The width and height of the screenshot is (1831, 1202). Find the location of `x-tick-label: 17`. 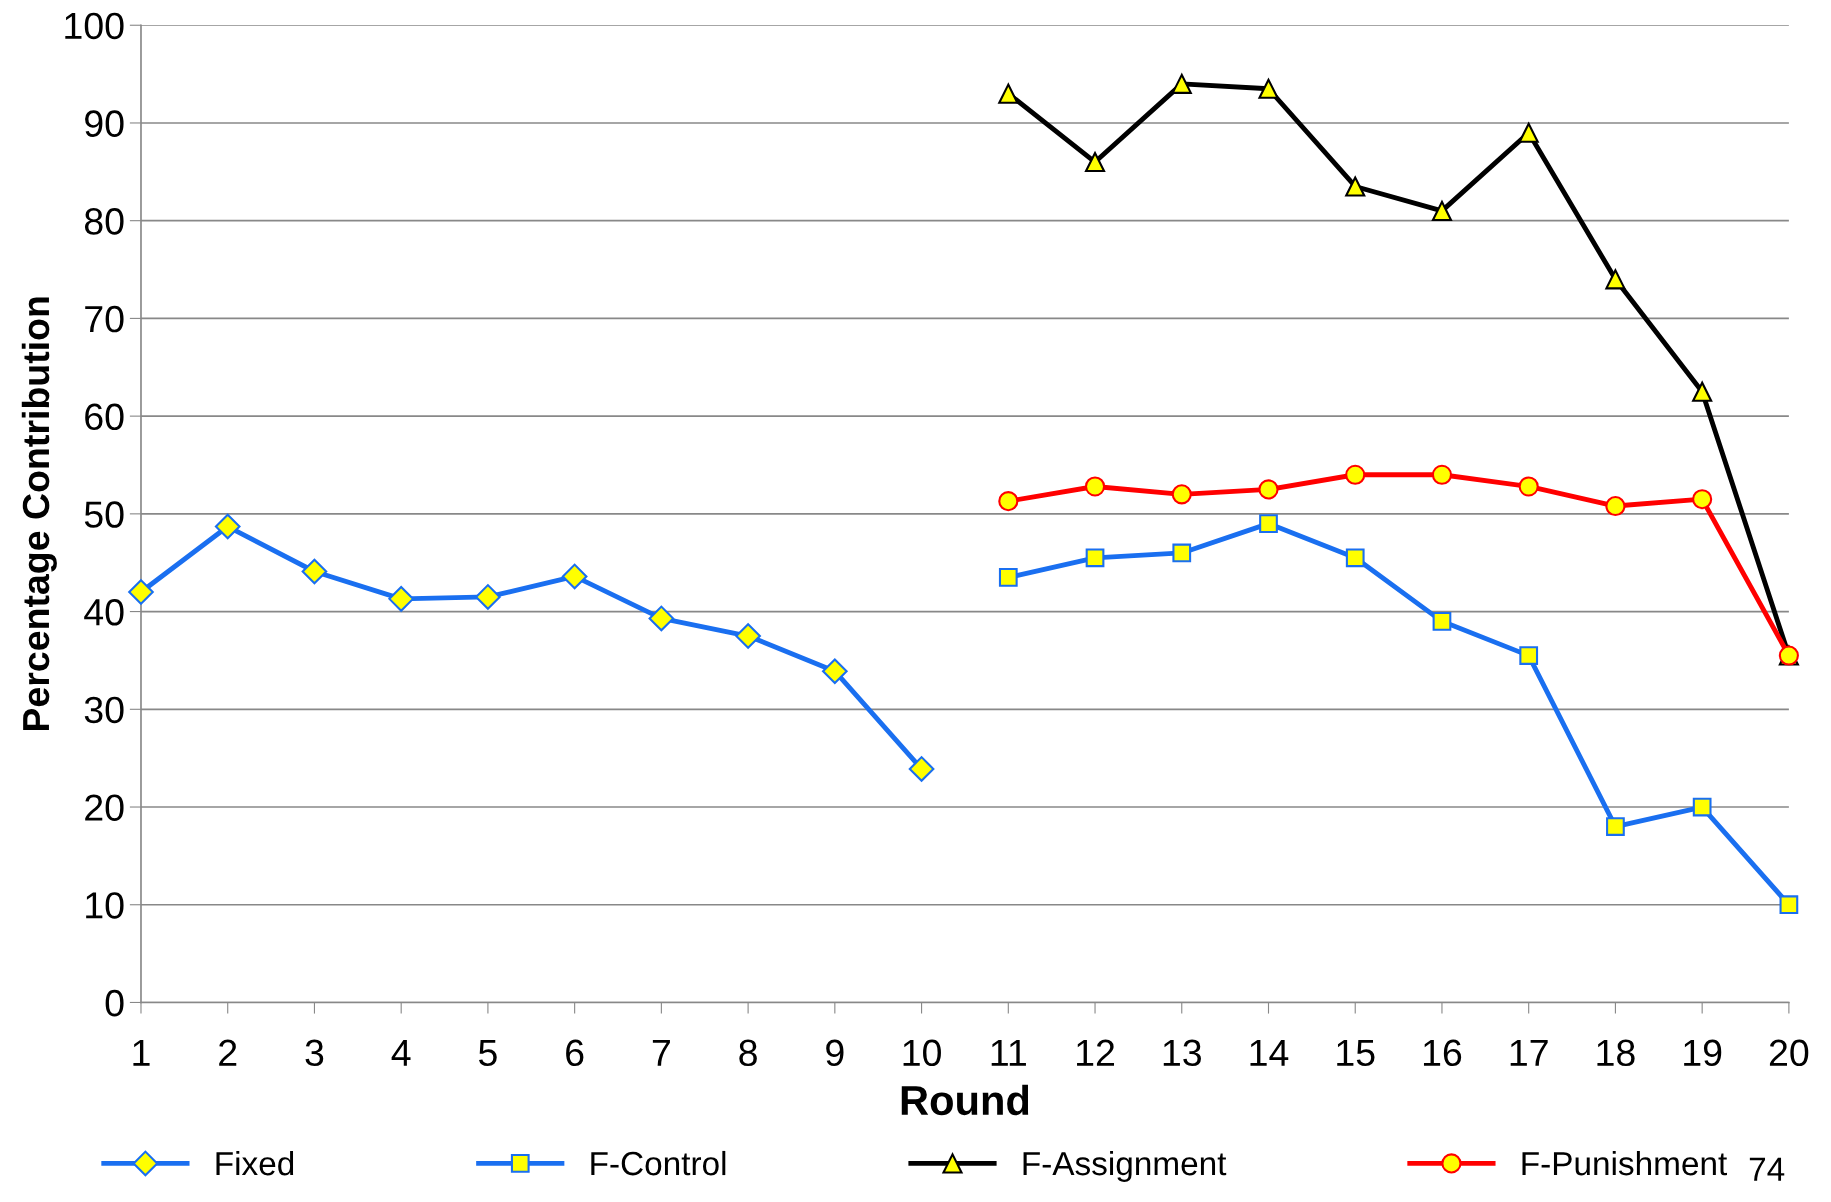

x-tick-label: 17 is located at coordinates (1529, 1052).